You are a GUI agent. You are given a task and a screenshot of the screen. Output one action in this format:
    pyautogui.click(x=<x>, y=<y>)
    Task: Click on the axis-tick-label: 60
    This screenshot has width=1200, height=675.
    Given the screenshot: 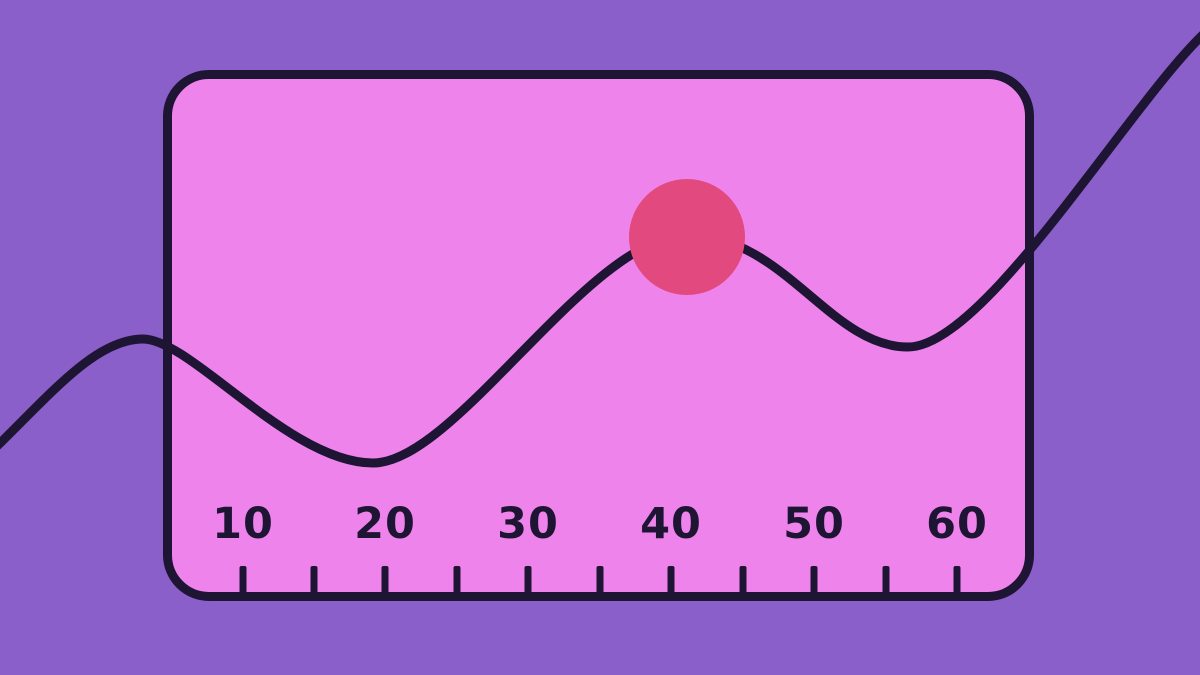 What is the action you would take?
    pyautogui.click(x=957, y=524)
    